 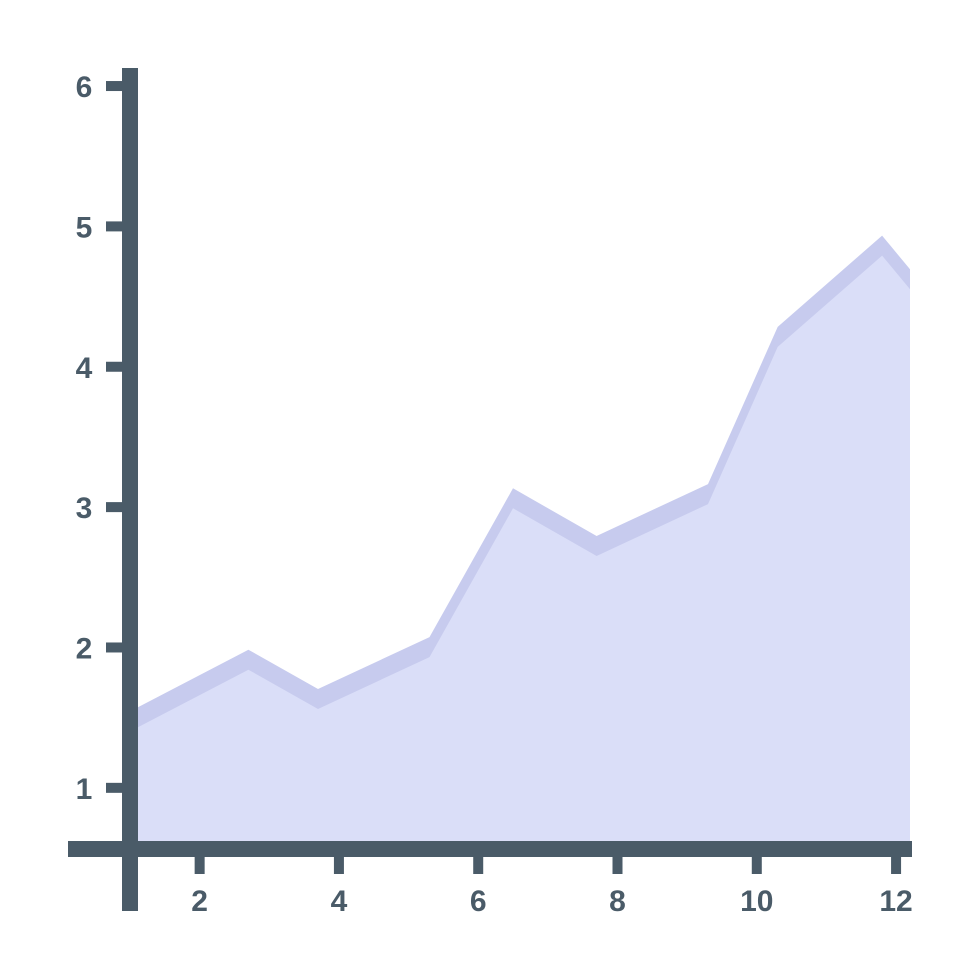 I want to click on y-tick-label-4: 4, so click(x=84, y=368).